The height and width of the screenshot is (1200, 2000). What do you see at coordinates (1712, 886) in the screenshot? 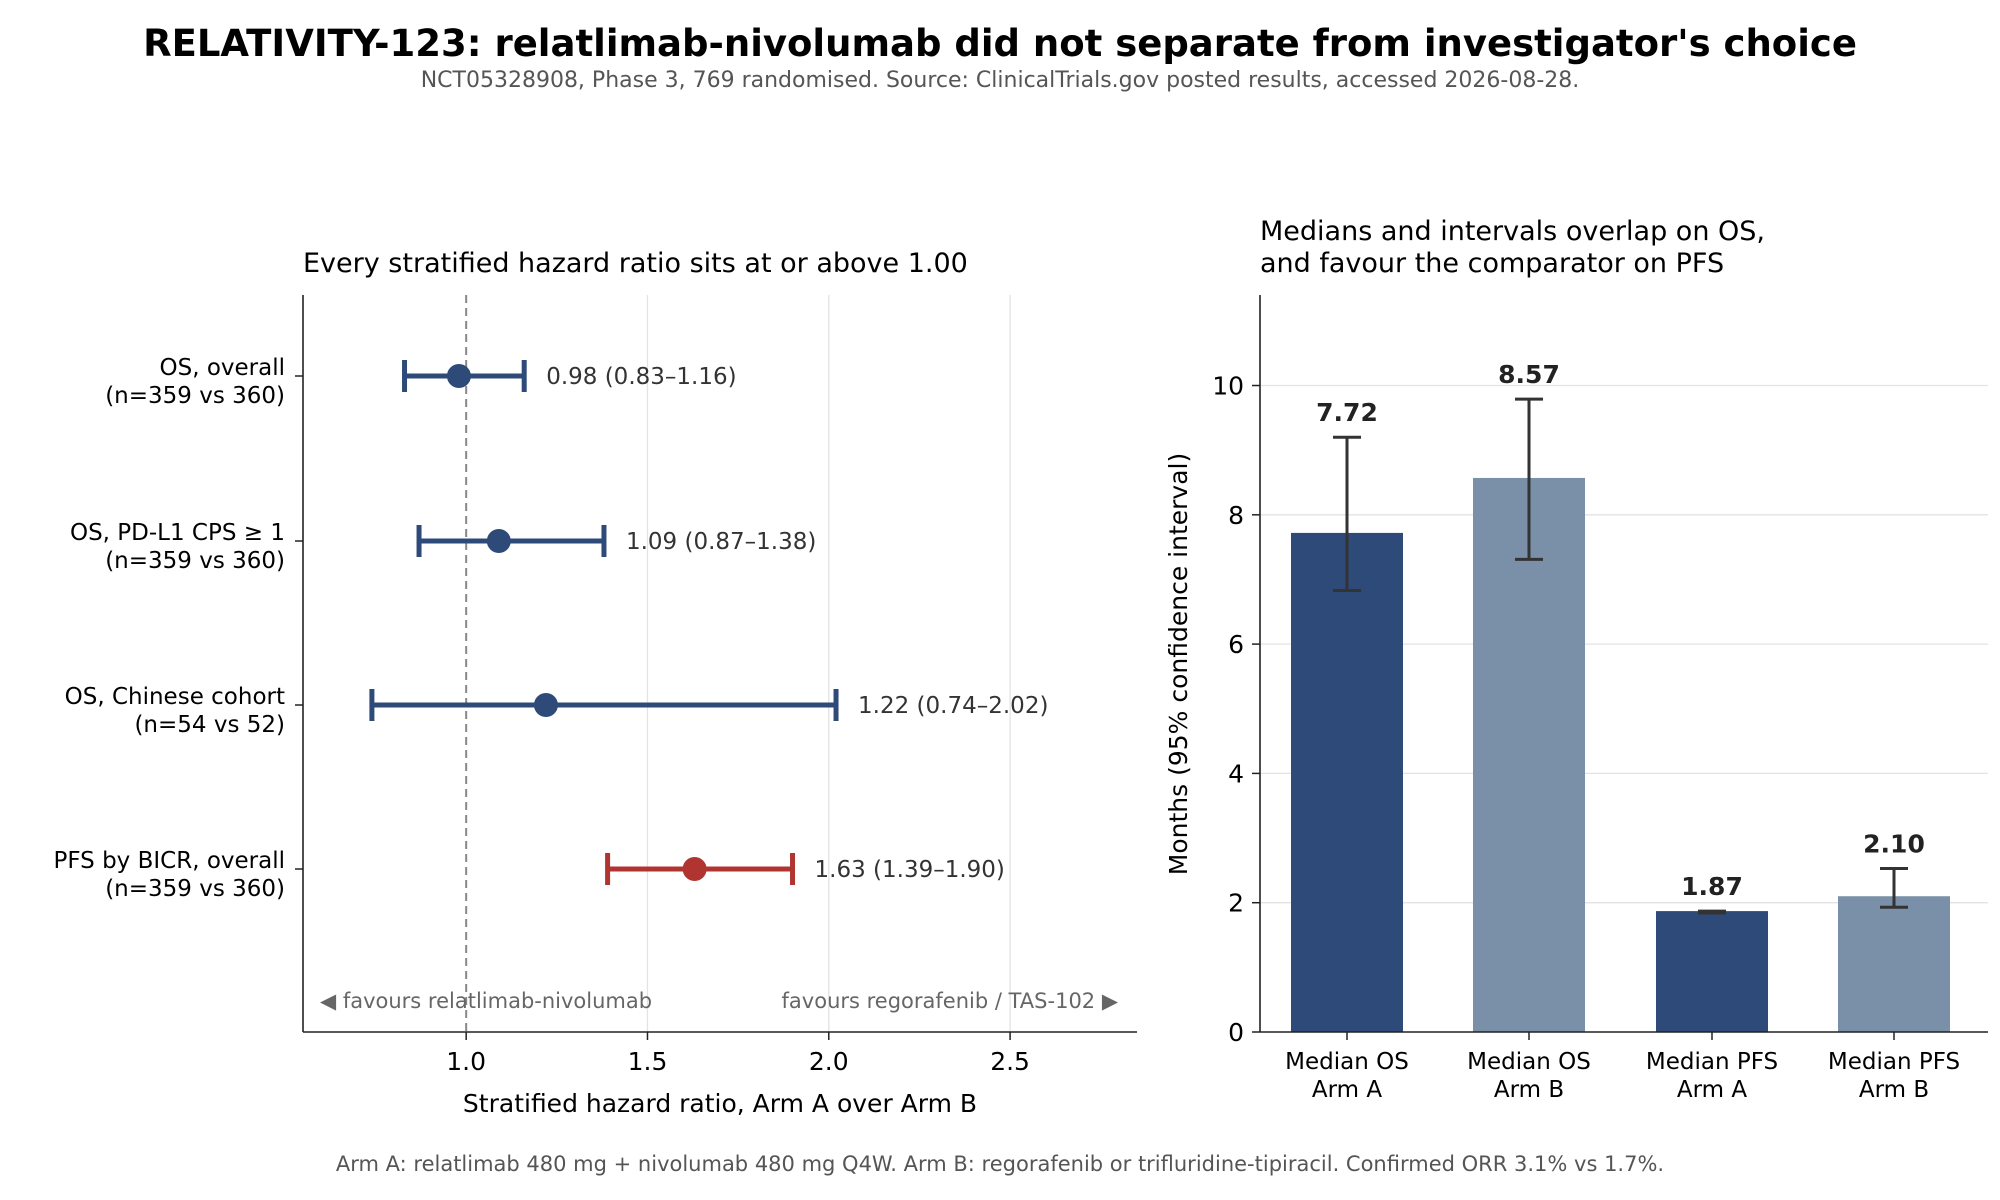
I see `bar-value-label: 1.87` at bounding box center [1712, 886].